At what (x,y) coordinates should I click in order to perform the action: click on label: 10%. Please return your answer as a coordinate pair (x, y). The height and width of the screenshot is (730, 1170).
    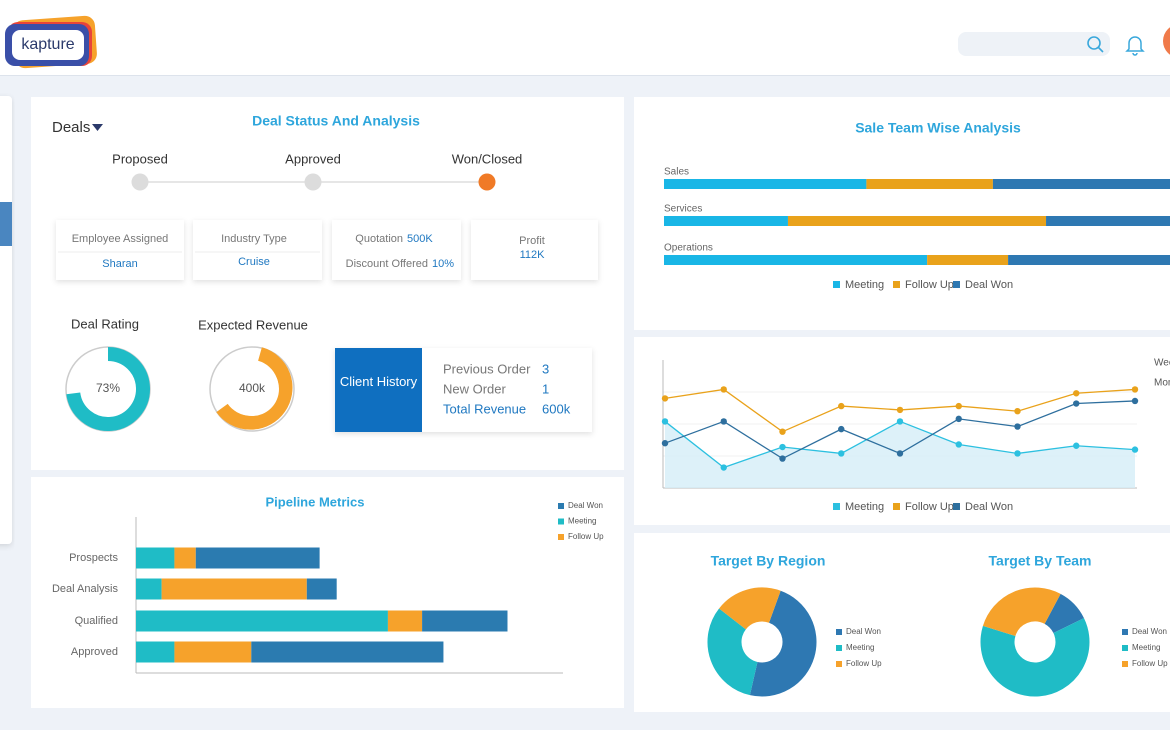
    Looking at the image, I should click on (443, 264).